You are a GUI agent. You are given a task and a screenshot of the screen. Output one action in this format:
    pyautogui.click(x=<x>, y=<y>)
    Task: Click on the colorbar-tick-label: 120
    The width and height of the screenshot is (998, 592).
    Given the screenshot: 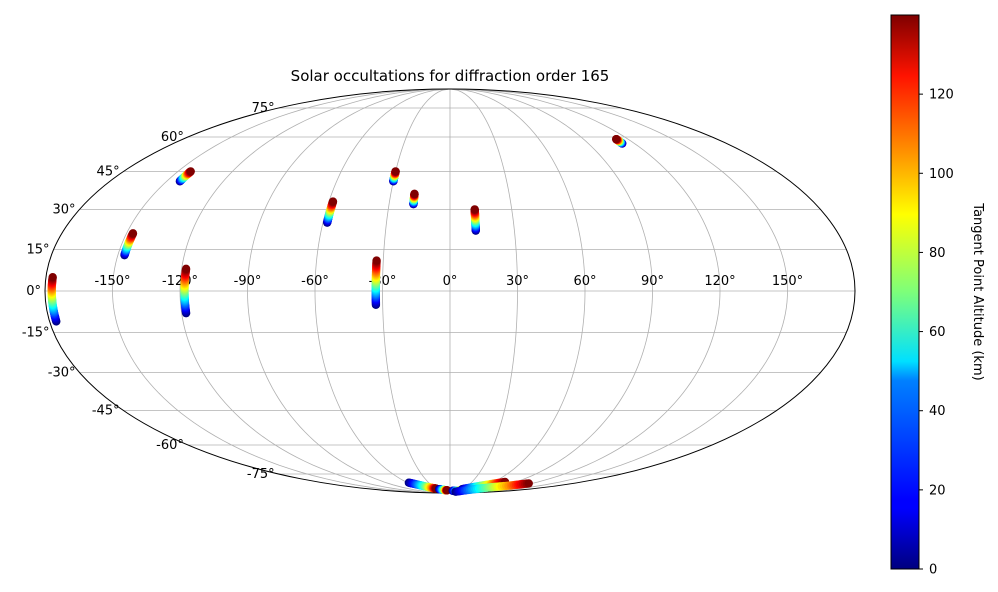 What is the action you would take?
    pyautogui.click(x=941, y=95)
    